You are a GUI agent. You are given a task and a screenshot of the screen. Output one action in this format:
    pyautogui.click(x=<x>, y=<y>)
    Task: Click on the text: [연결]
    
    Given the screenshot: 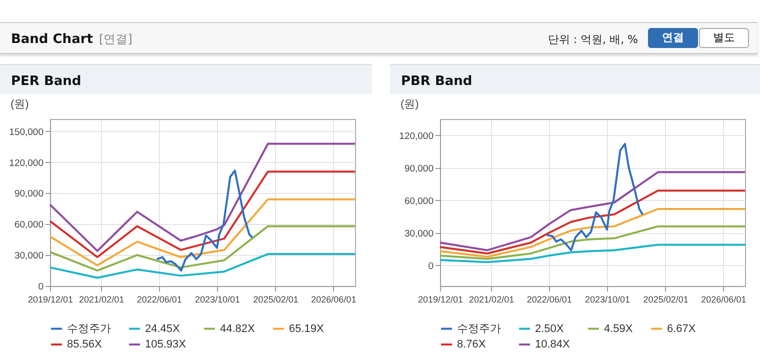 What is the action you would take?
    pyautogui.click(x=115, y=39)
    